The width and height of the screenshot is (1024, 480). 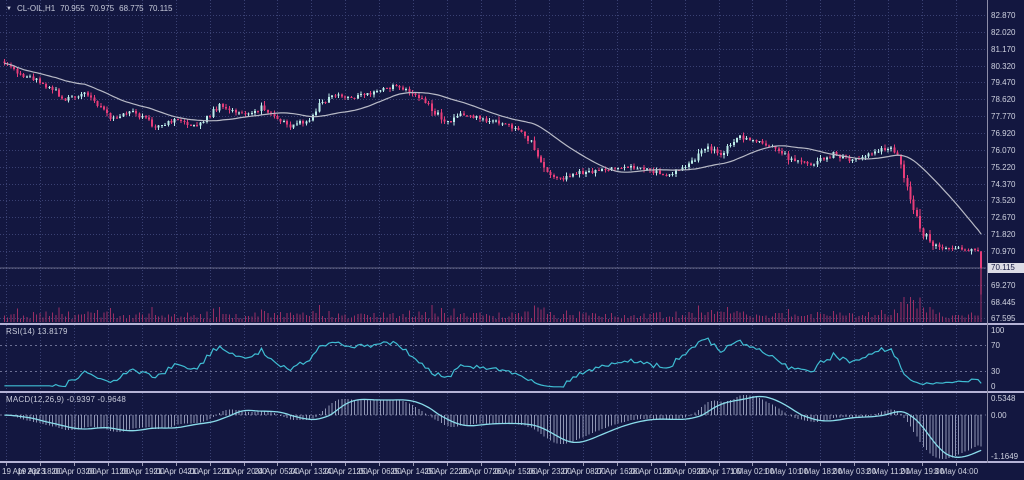 I want to click on price-tick-label: 70.970, so click(x=1003, y=251).